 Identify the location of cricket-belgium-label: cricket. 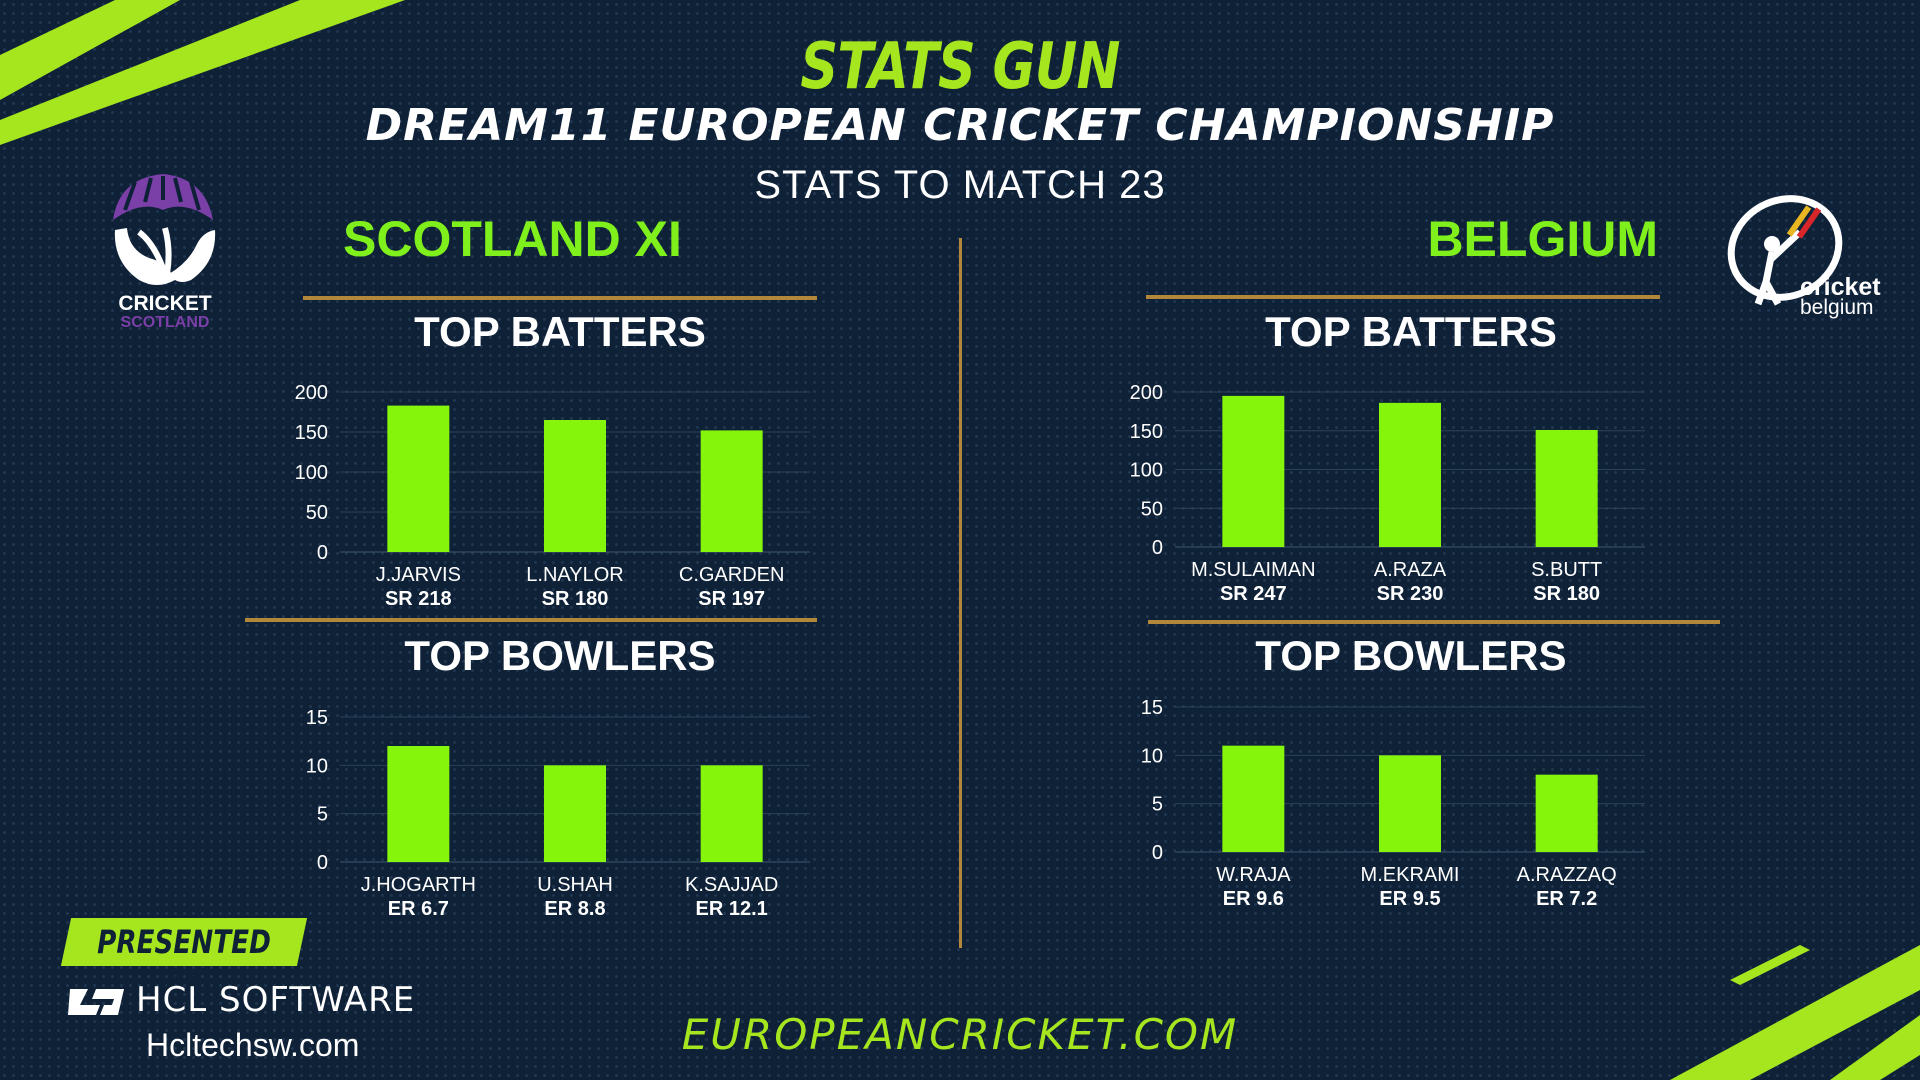
(1840, 287).